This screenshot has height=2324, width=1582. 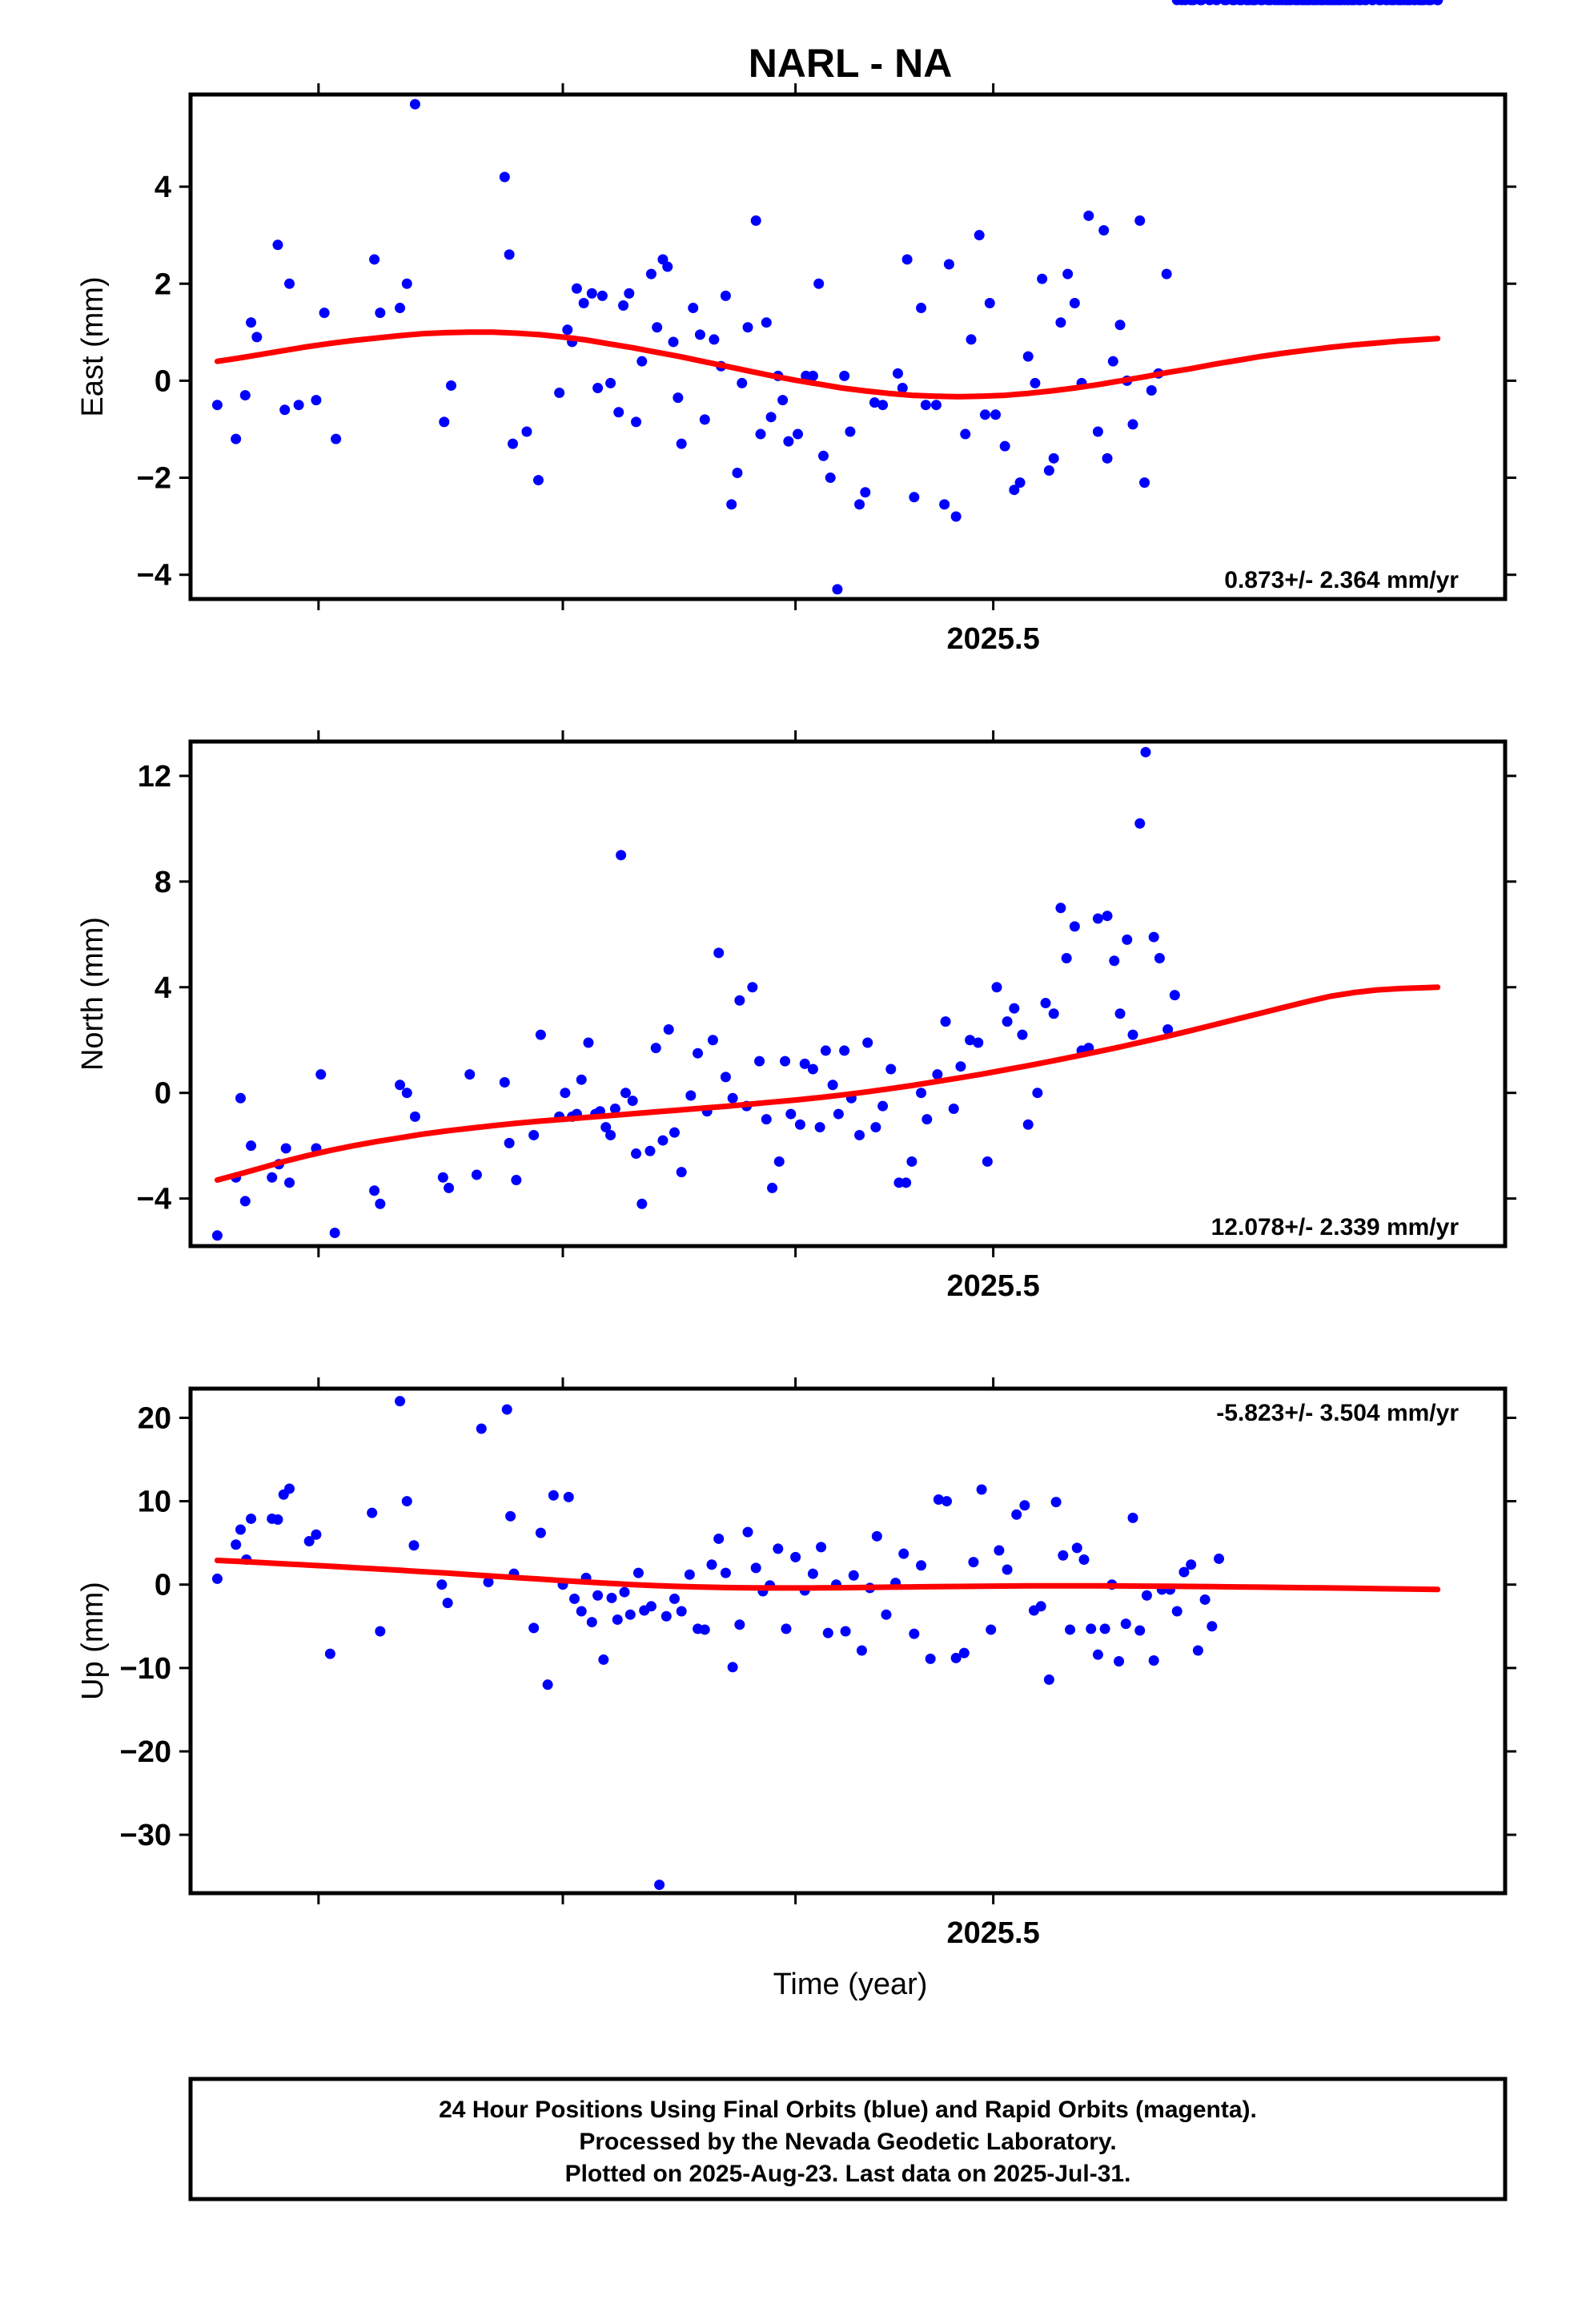 I want to click on north-ytick-label: 4, so click(x=163, y=988).